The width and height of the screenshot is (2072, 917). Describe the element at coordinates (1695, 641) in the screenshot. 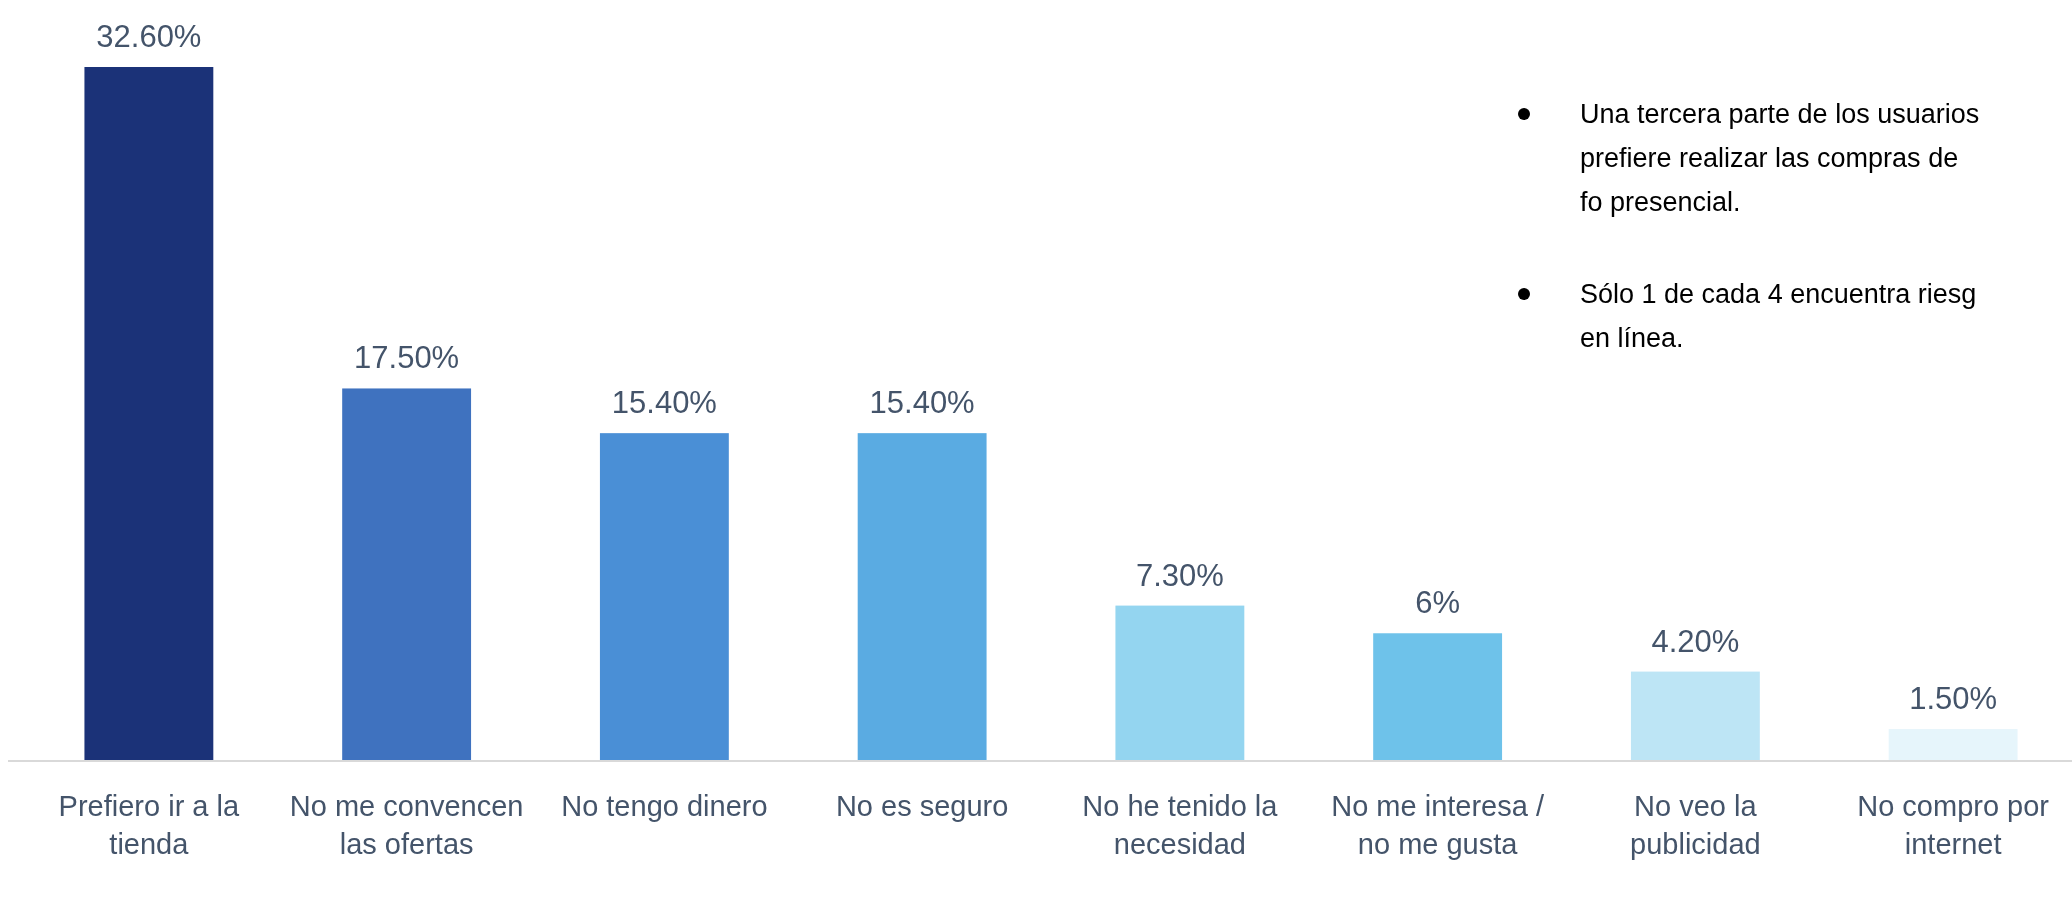

I see `data-label: 4.20%` at that location.